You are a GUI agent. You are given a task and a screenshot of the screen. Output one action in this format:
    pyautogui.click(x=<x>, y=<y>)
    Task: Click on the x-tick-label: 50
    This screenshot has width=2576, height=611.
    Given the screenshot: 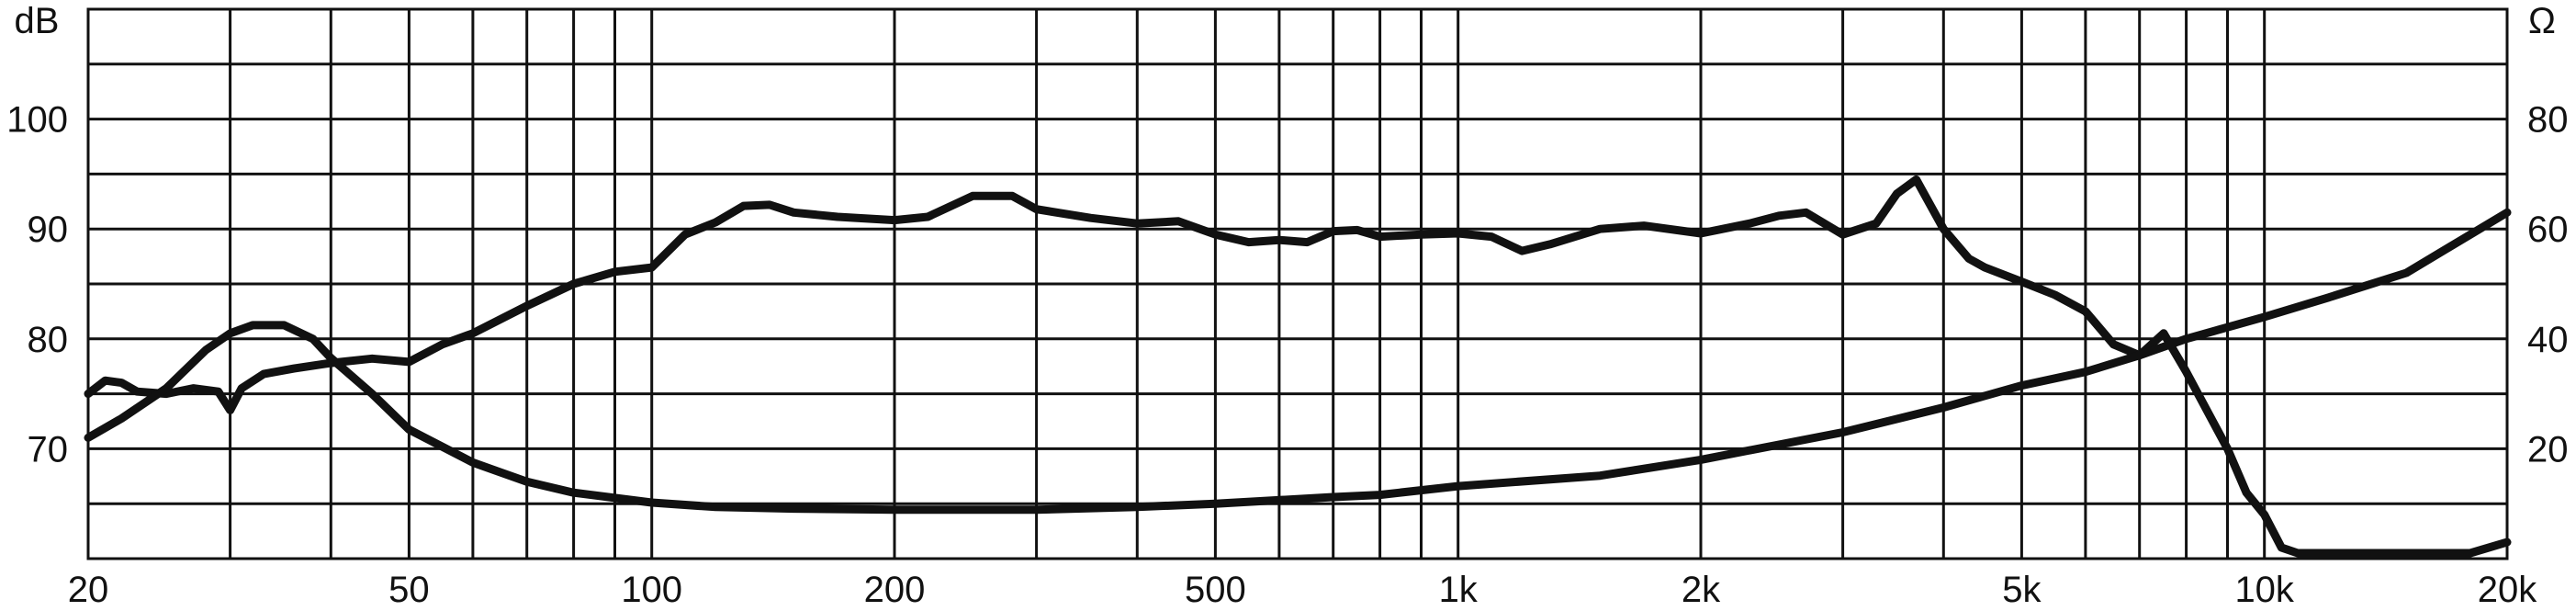 What is the action you would take?
    pyautogui.click(x=409, y=590)
    